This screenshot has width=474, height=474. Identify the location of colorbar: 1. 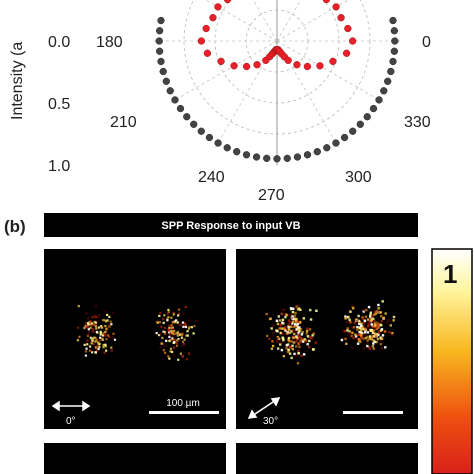
(452, 361).